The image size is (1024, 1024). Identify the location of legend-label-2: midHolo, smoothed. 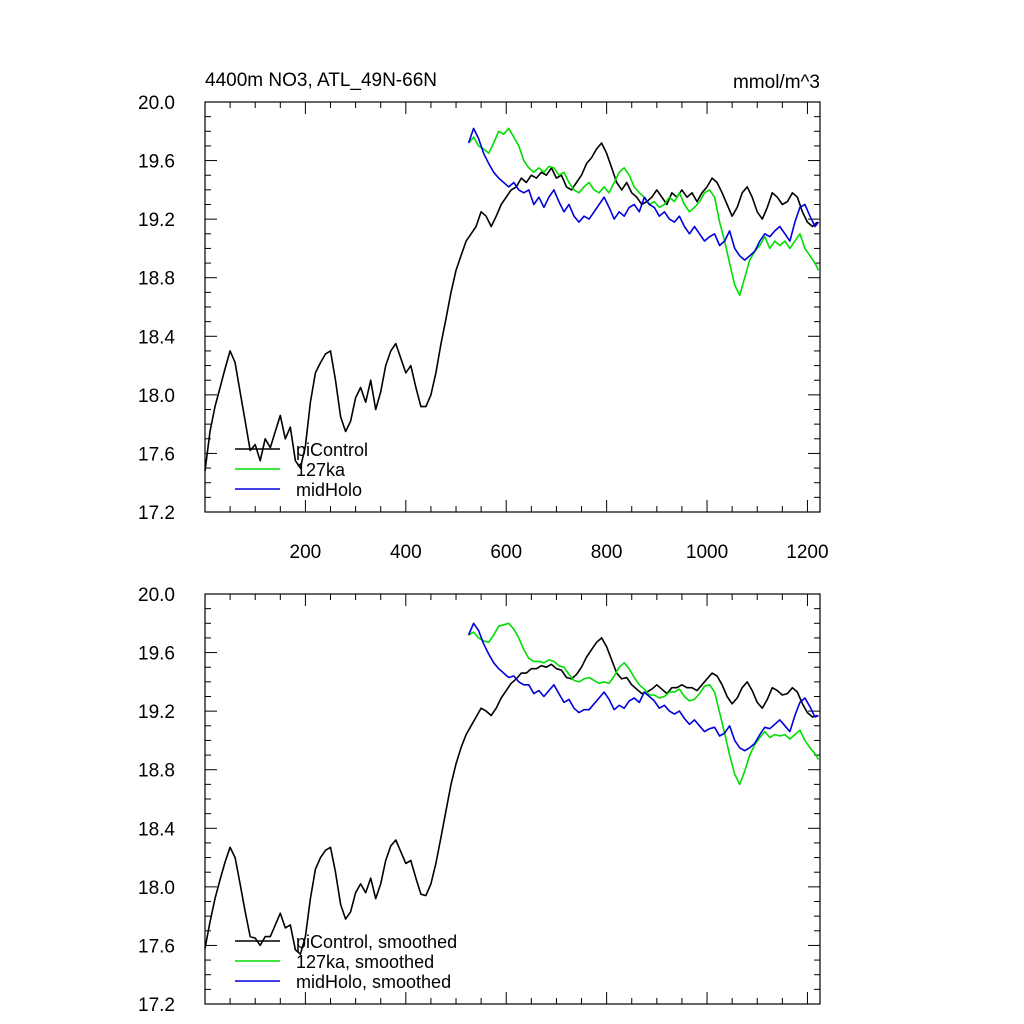
(373, 982).